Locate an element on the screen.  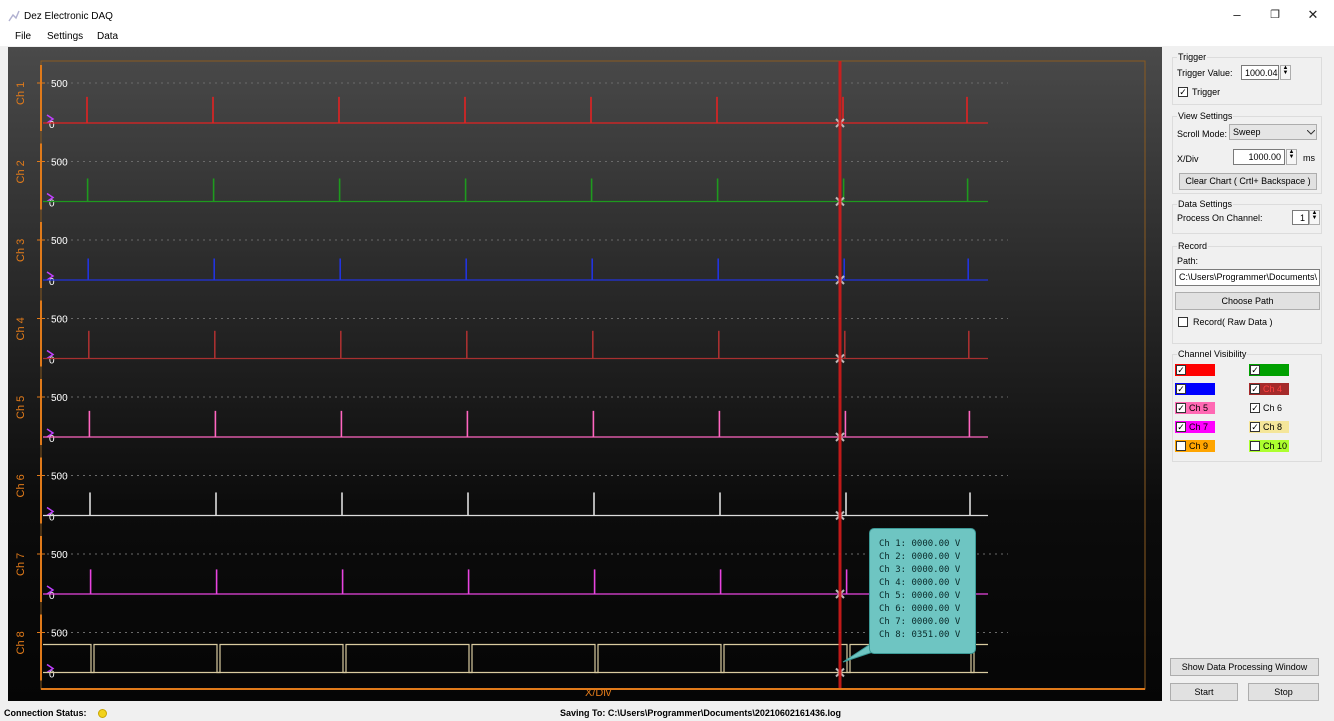
scroll-mode-label: Scroll Mode: is located at coordinates (1202, 134).